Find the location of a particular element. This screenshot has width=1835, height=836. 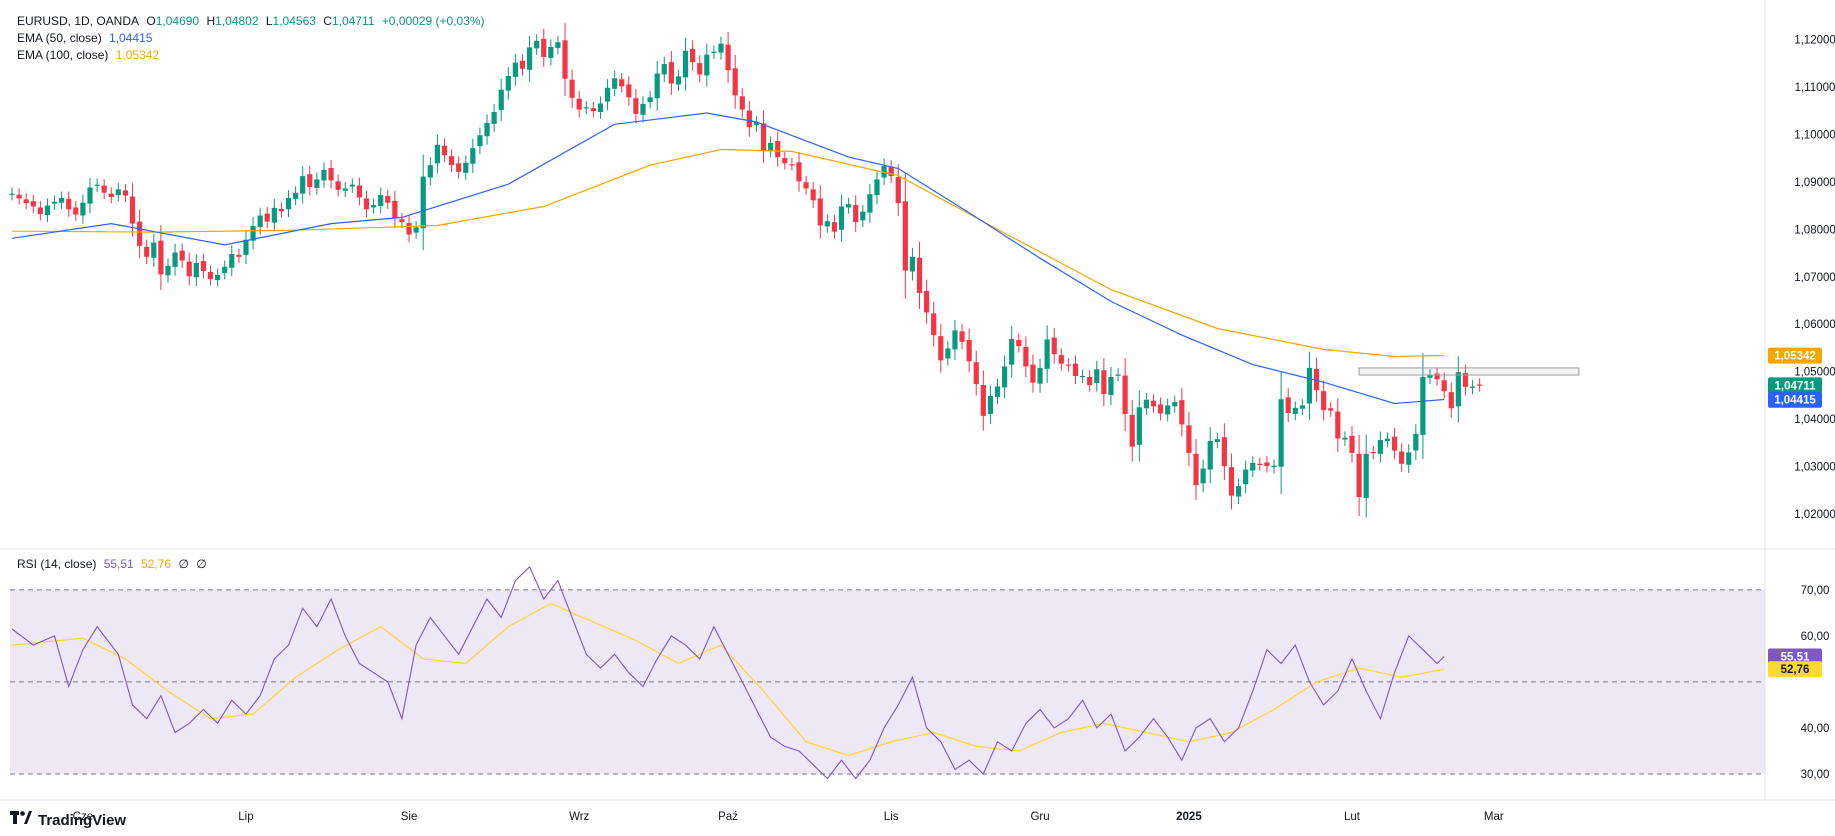

ema100-legend: EMA (100, close) 1,05342 is located at coordinates (90, 55).